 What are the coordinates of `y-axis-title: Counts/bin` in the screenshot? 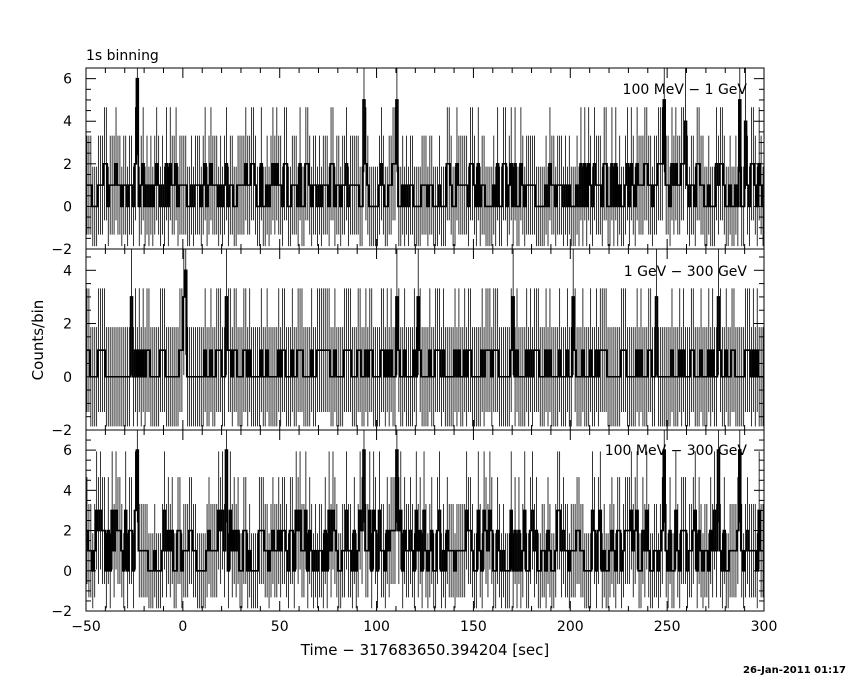 It's located at (38, 340).